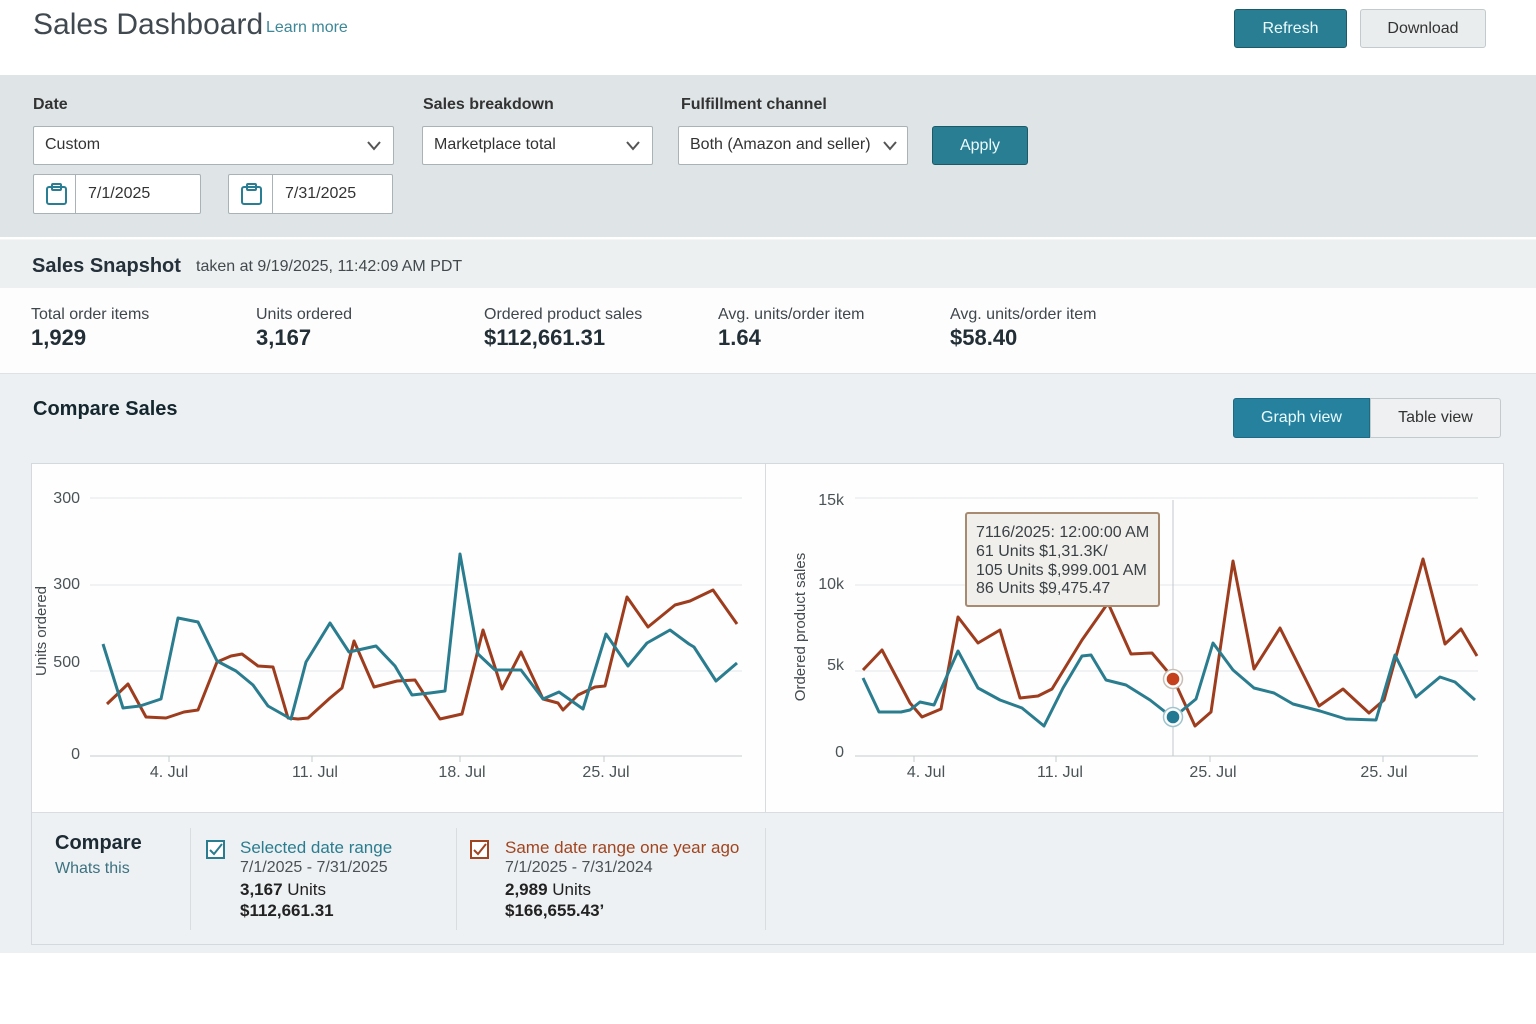 The height and width of the screenshot is (1024, 1536). I want to click on svg-text: 7116/2025: 12:00:00 AM, so click(1062, 532).